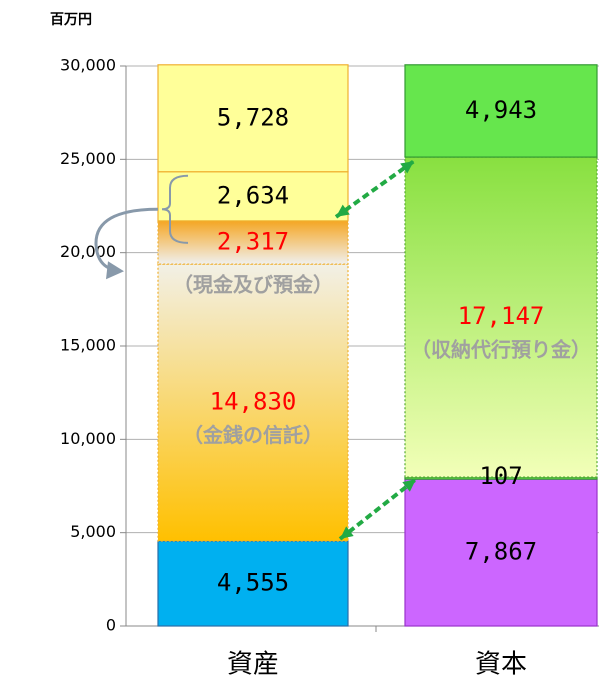  What do you see at coordinates (88, 438) in the screenshot?
I see `y-tick-label: 10,000` at bounding box center [88, 438].